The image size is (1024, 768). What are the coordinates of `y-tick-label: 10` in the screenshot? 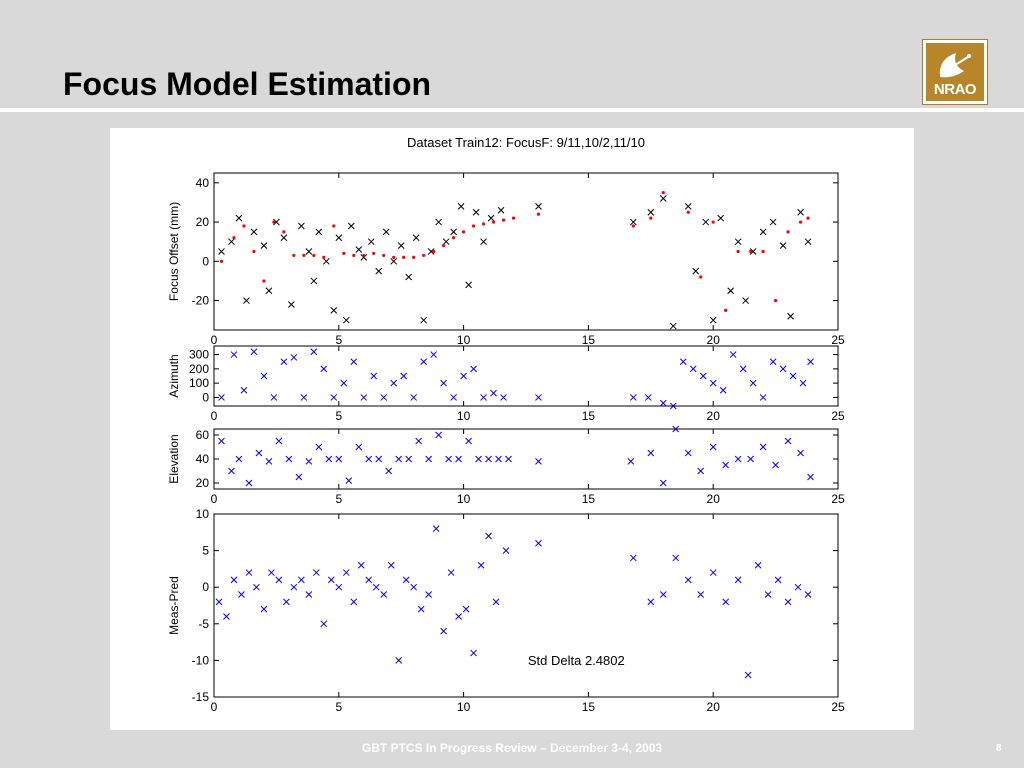 It's located at (203, 514).